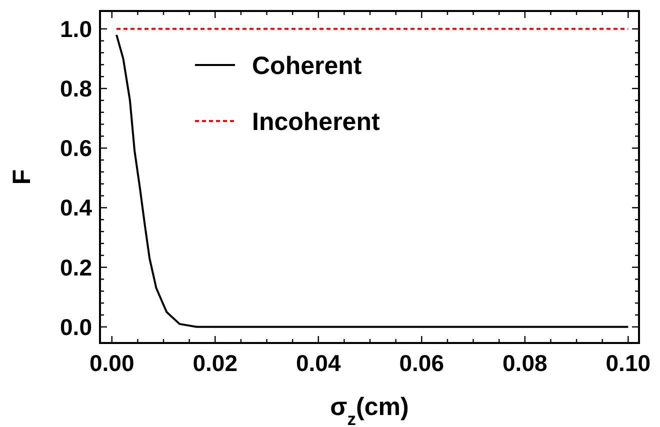 The image size is (660, 427). I want to click on x-tick-label: 0.00, so click(111, 363).